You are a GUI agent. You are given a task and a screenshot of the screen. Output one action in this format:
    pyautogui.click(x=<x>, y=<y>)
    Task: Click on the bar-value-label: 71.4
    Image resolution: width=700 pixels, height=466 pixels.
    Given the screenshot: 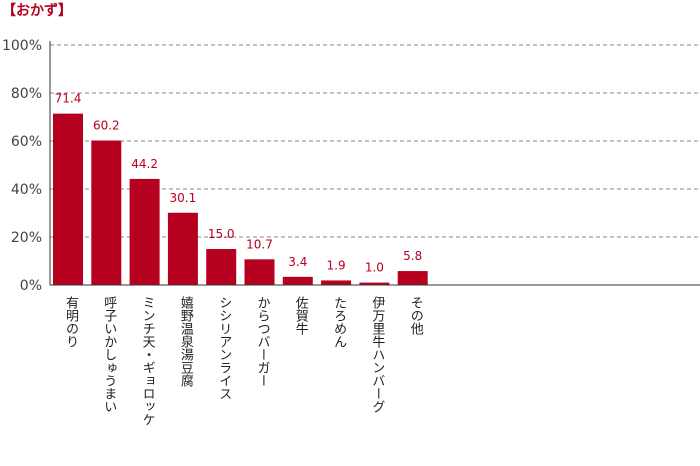 What is the action you would take?
    pyautogui.click(x=68, y=99)
    